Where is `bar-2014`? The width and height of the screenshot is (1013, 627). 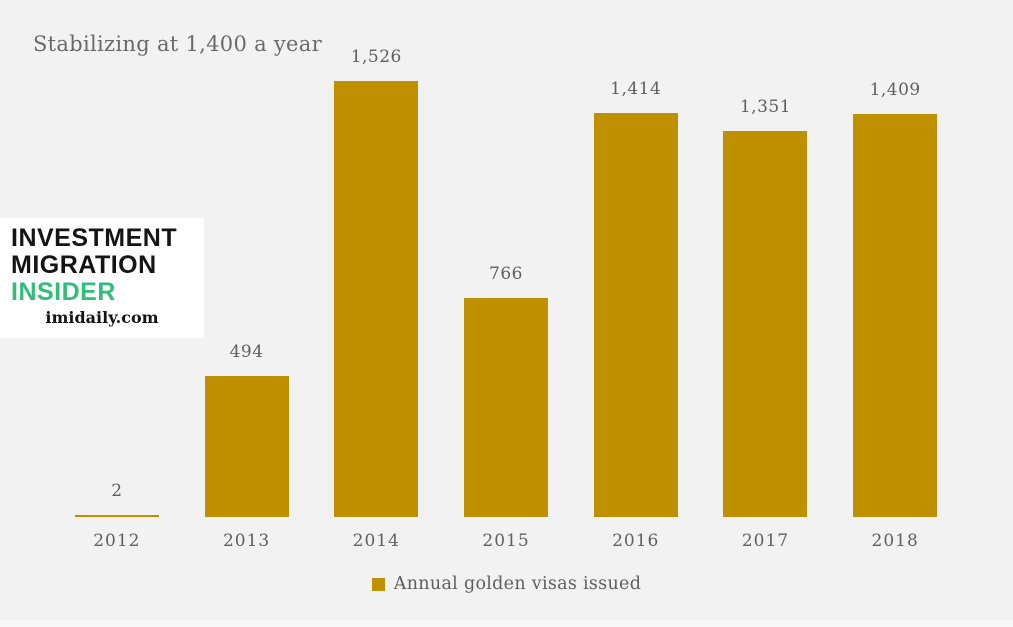 bar-2014 is located at coordinates (376, 299).